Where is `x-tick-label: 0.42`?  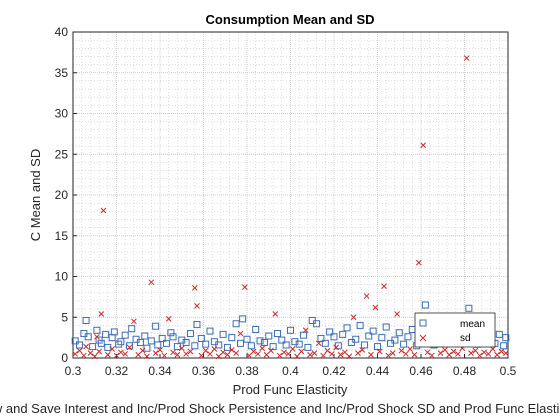 x-tick-label: 0.42 is located at coordinates (334, 371).